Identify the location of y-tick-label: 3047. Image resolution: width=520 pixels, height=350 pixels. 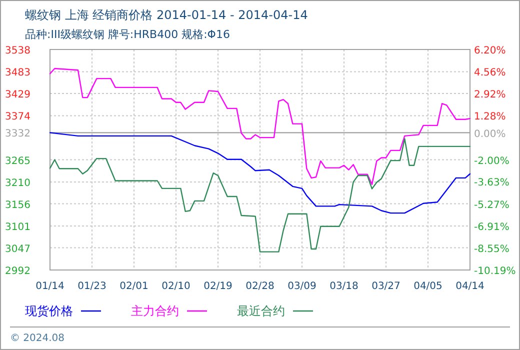
(17, 249).